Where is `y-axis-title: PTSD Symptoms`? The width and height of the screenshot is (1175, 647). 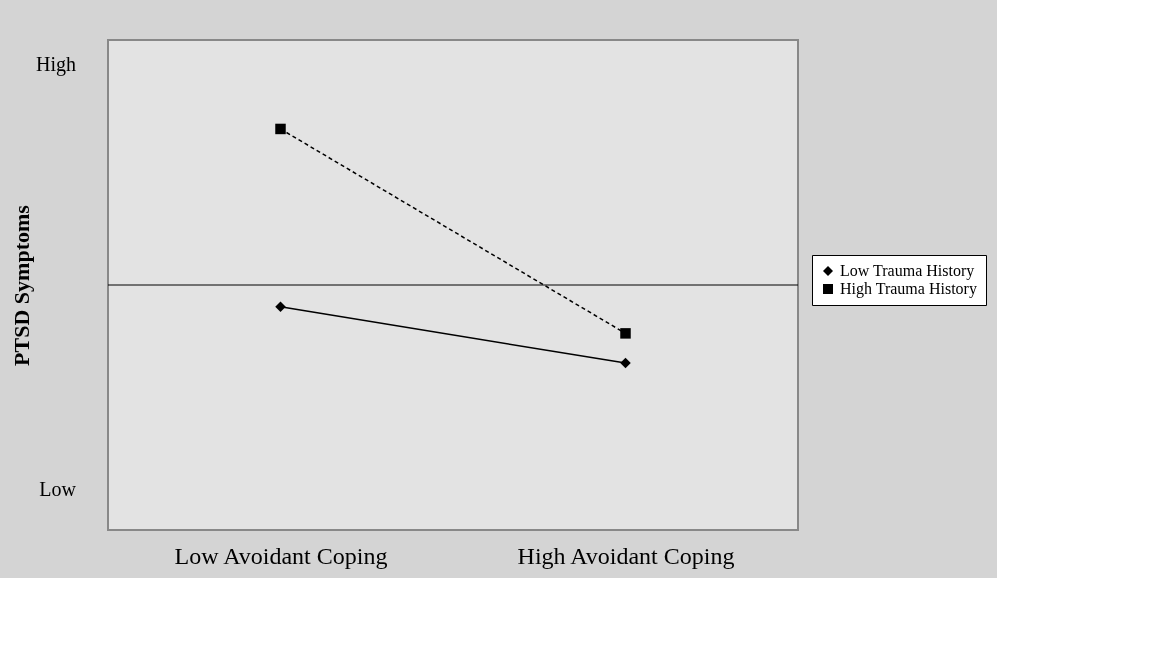 y-axis-title: PTSD Symptoms is located at coordinates (21, 285).